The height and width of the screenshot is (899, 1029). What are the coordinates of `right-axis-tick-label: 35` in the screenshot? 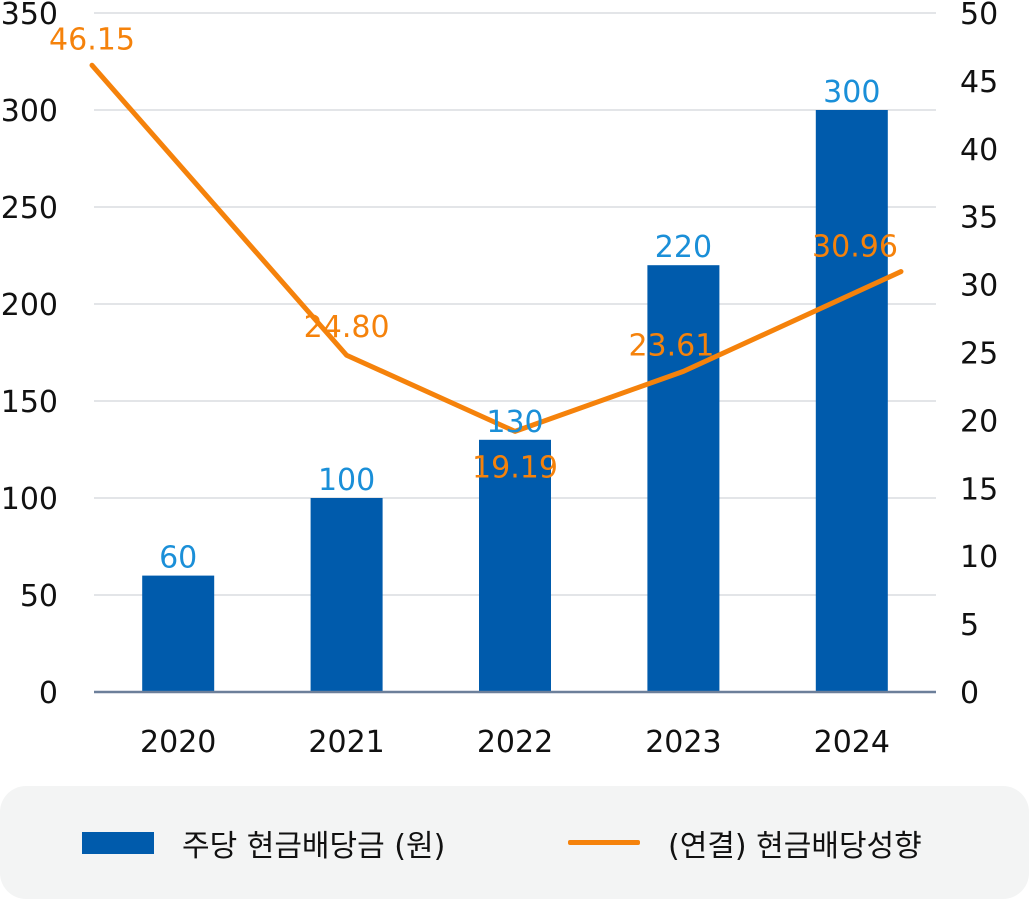 It's located at (979, 218).